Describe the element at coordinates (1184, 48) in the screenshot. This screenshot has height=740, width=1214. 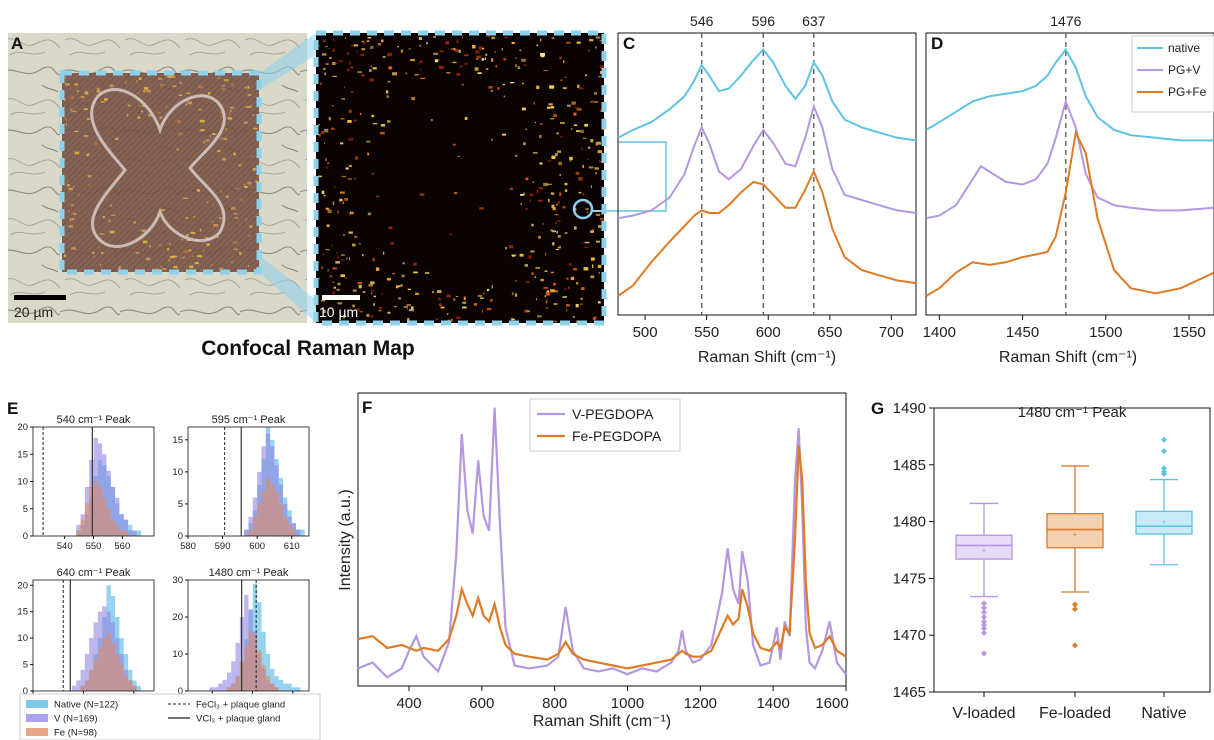
I see `legend-label: native` at that location.